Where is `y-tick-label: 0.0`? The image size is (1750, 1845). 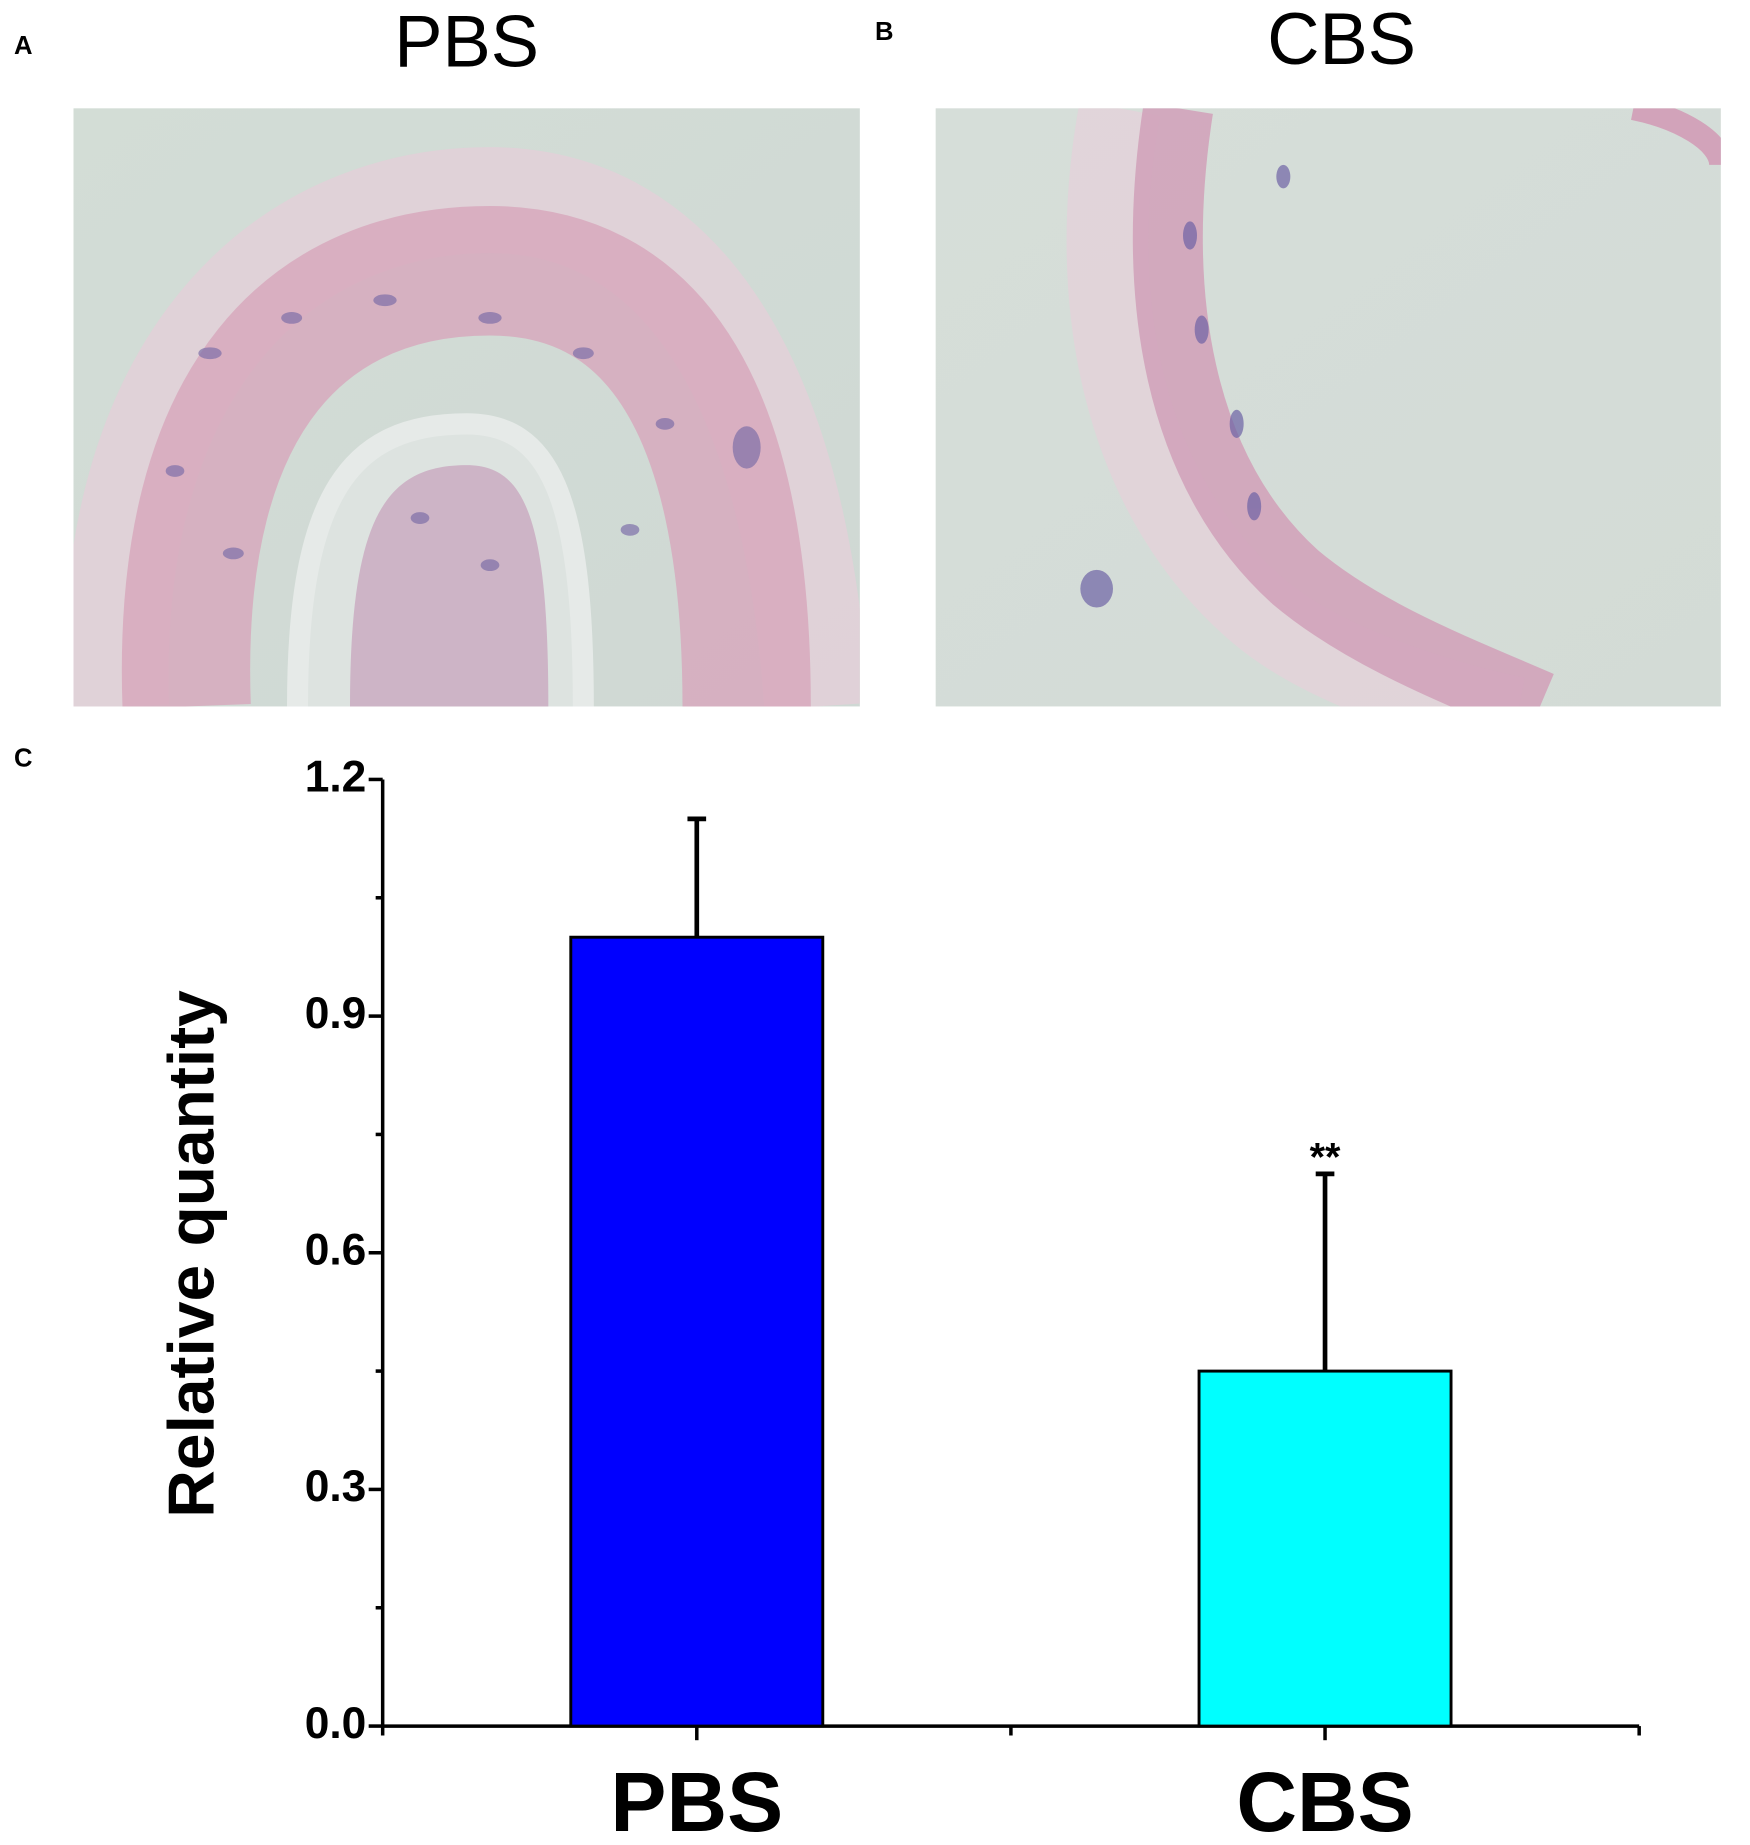
y-tick-label: 0.0 is located at coordinates (336, 1723).